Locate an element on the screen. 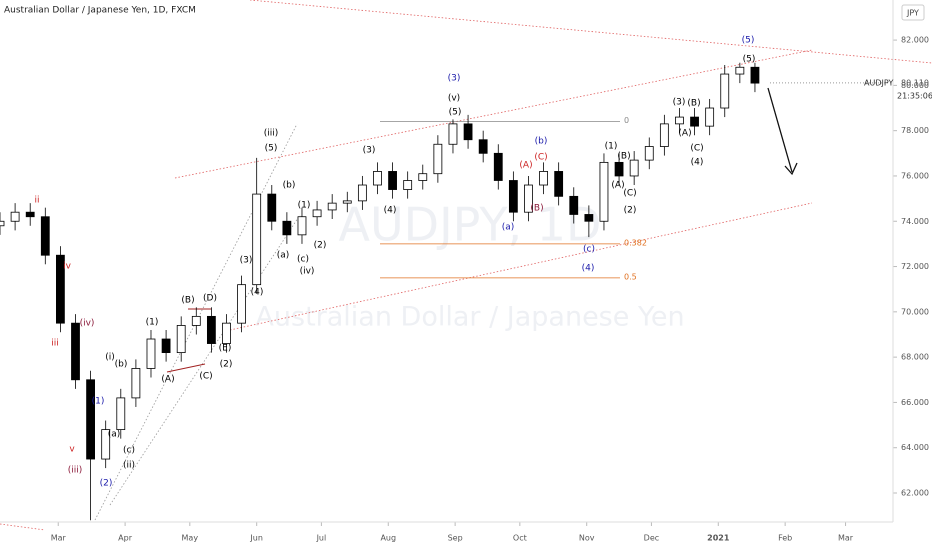 The image size is (932, 550). x-tick-label: Dec is located at coordinates (651, 538).